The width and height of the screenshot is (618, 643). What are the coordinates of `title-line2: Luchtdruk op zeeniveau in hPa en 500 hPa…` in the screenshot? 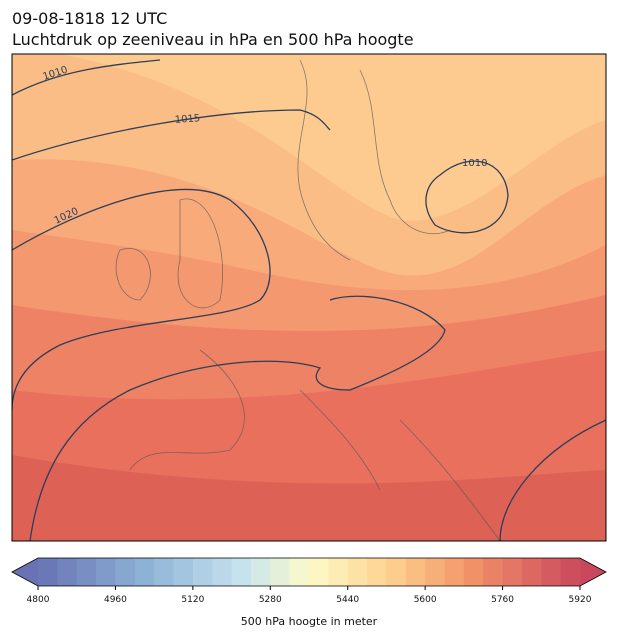 It's located at (213, 39).